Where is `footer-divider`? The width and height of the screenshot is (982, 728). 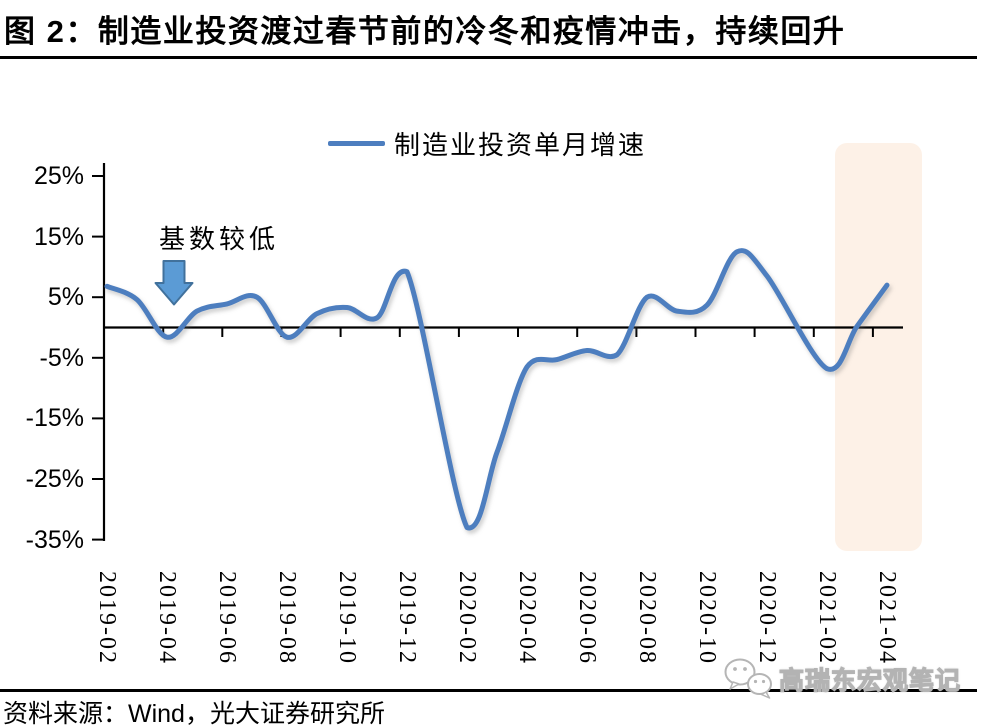
footer-divider is located at coordinates (488, 690).